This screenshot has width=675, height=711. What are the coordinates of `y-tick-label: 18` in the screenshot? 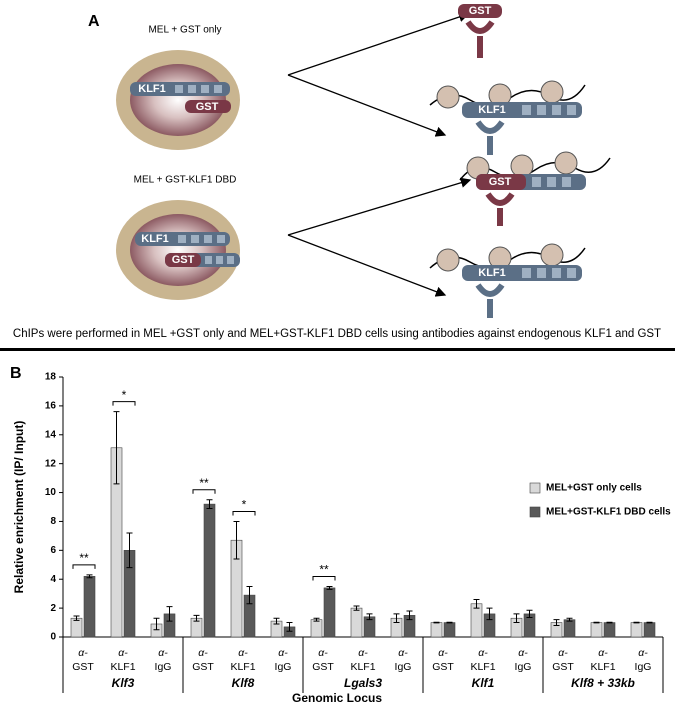 It's located at (51, 377).